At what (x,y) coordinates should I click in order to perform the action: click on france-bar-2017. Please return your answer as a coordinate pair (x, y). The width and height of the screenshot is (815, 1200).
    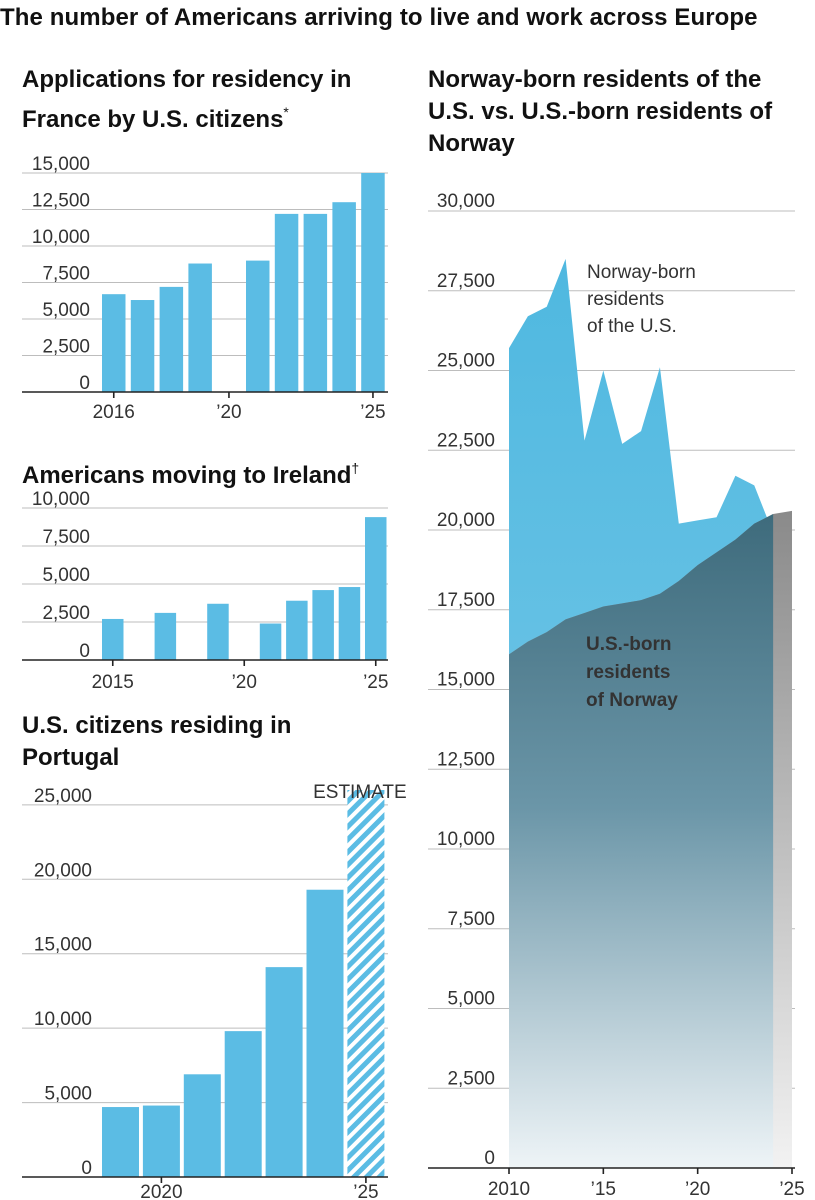
    Looking at the image, I should click on (142, 346).